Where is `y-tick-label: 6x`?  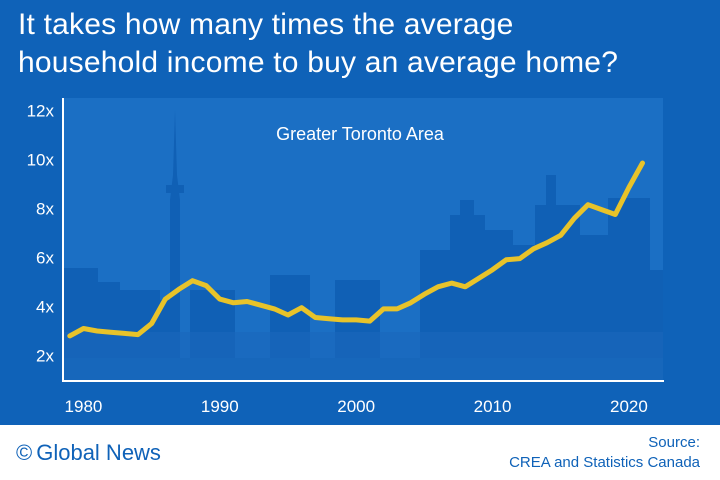
y-tick-label: 6x is located at coordinates (45, 257).